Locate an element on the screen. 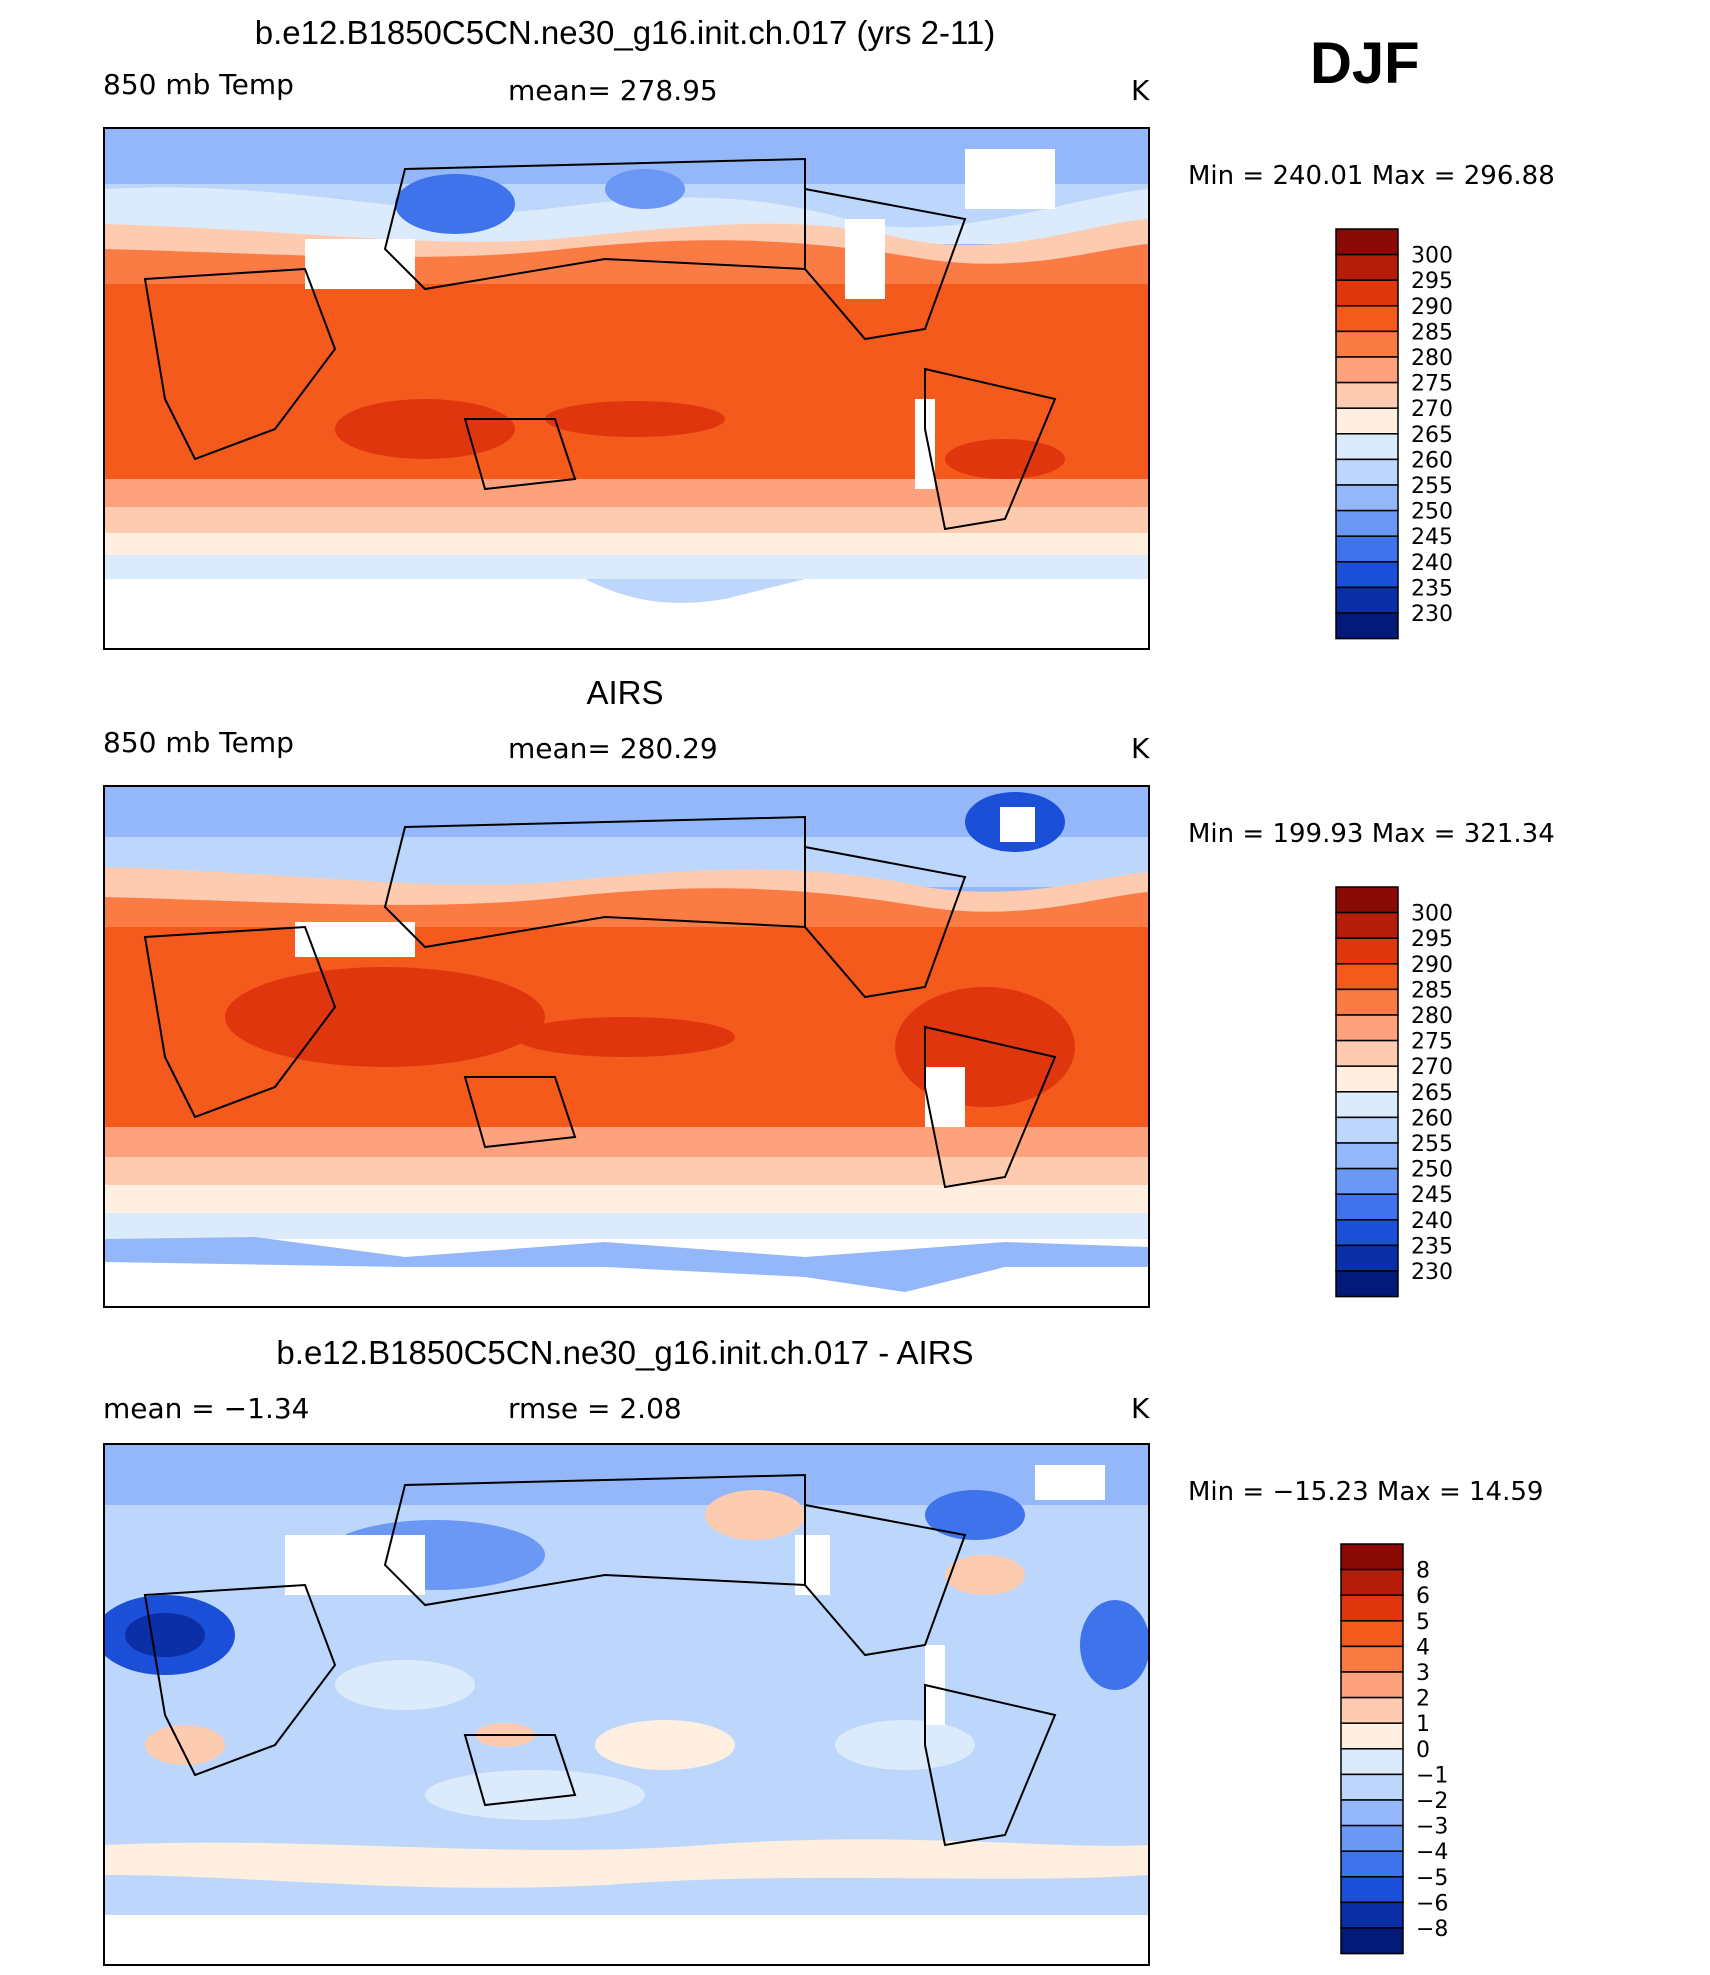 The image size is (1710, 1975). colorbar-tick-label: 0 is located at coordinates (1423, 1750).